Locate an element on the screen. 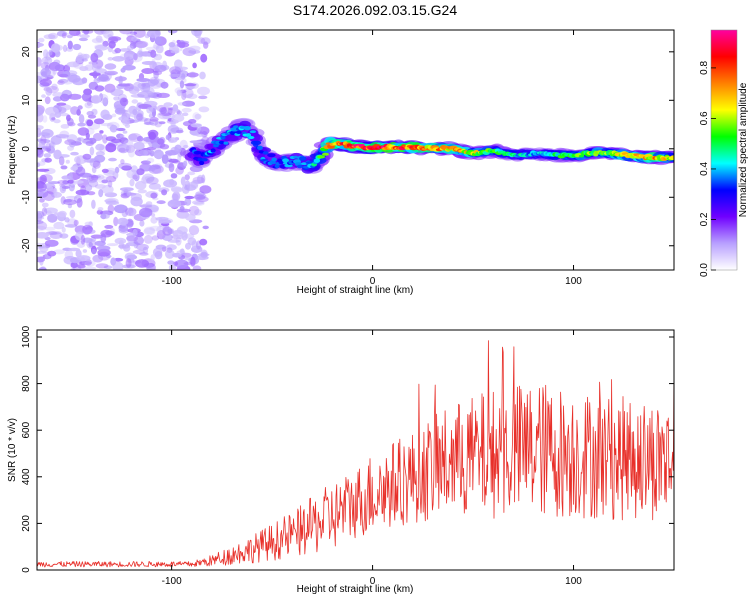 The image size is (750, 600). y-tick-label: 10 is located at coordinates (26, 100).